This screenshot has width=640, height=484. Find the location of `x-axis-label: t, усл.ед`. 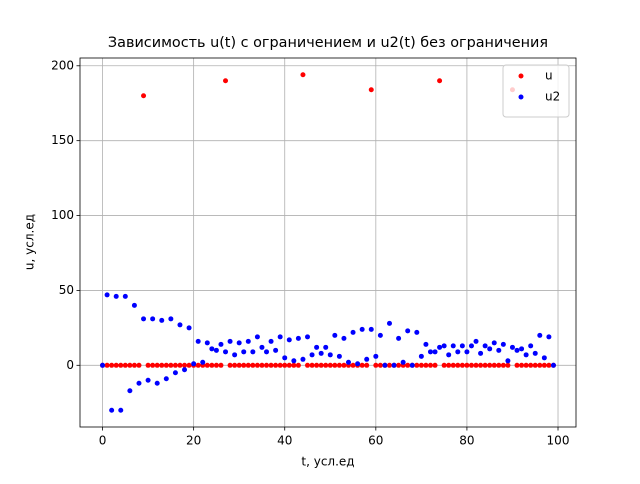

x-axis-label: t, усл.ед is located at coordinates (327, 462).